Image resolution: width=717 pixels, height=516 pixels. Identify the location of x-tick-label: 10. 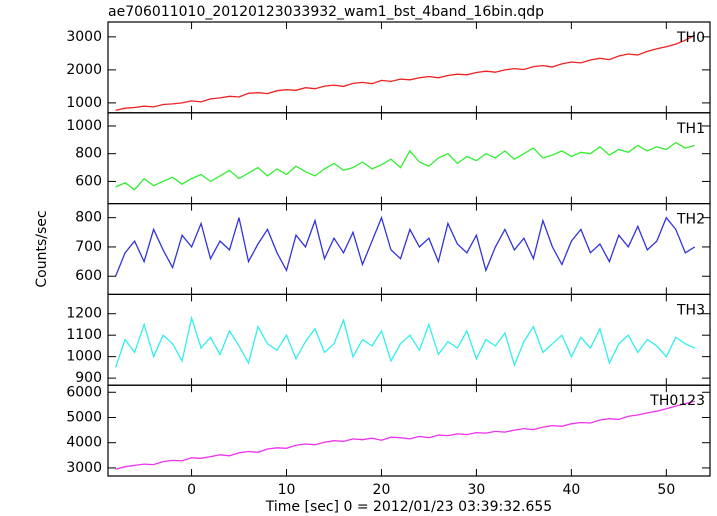
(287, 490).